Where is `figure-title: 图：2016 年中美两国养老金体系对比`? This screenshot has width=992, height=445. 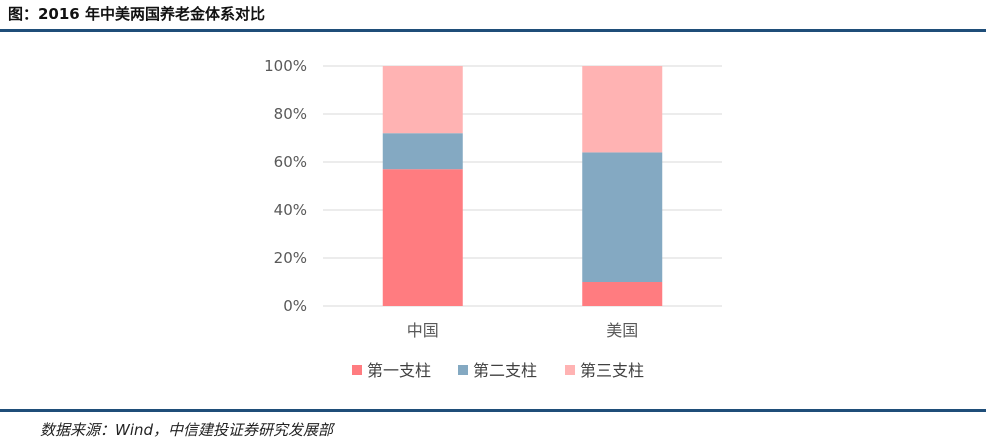 figure-title: 图：2016 年中美两国养老金体系对比 is located at coordinates (136, 14).